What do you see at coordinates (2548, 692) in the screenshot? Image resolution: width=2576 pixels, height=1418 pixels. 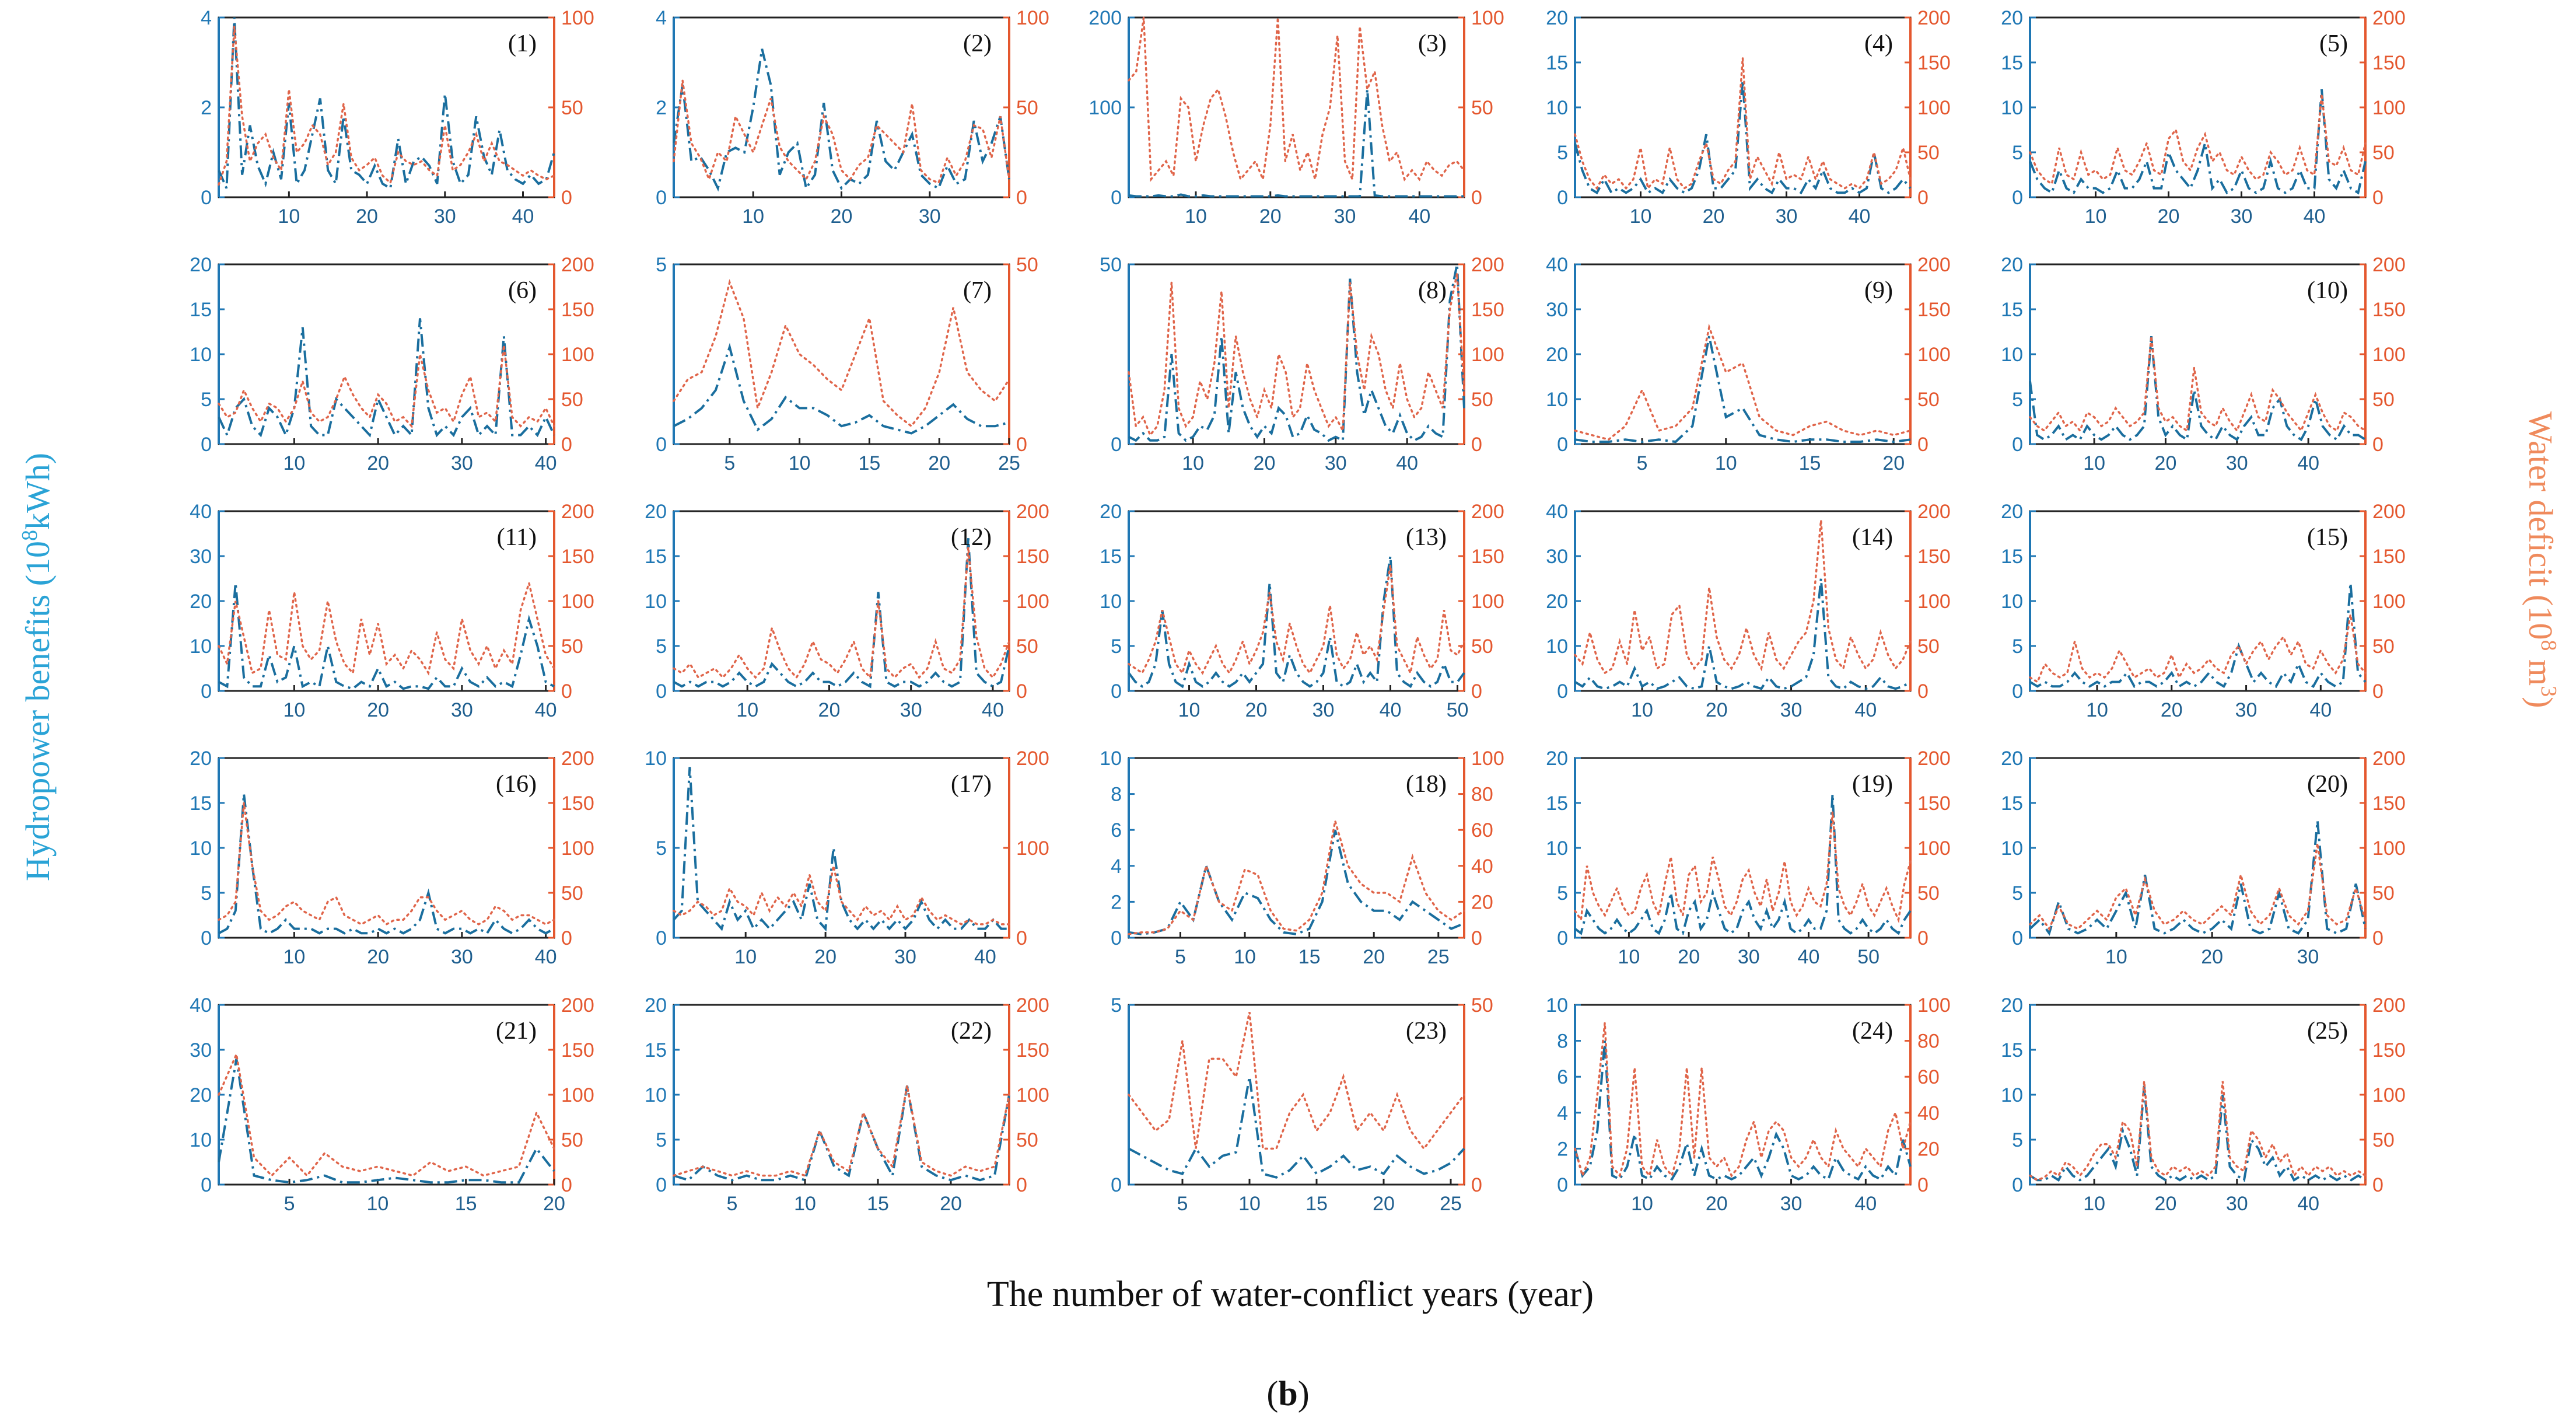 I see `right-y-axis-label-exponent-3: 3` at bounding box center [2548, 692].